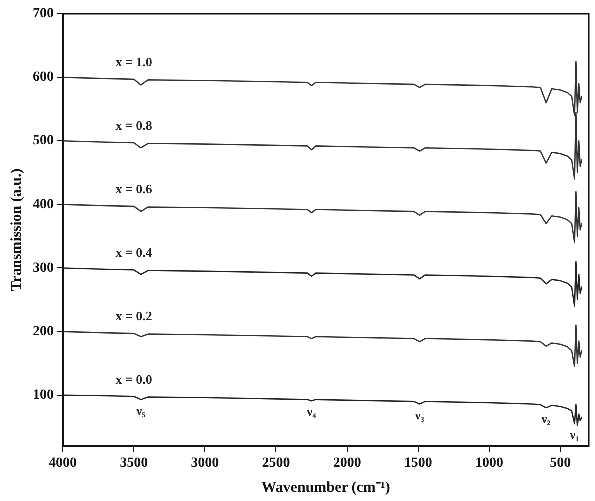 This screenshot has height=501, width=595. I want to click on y-tick-label: 200, so click(43, 332).